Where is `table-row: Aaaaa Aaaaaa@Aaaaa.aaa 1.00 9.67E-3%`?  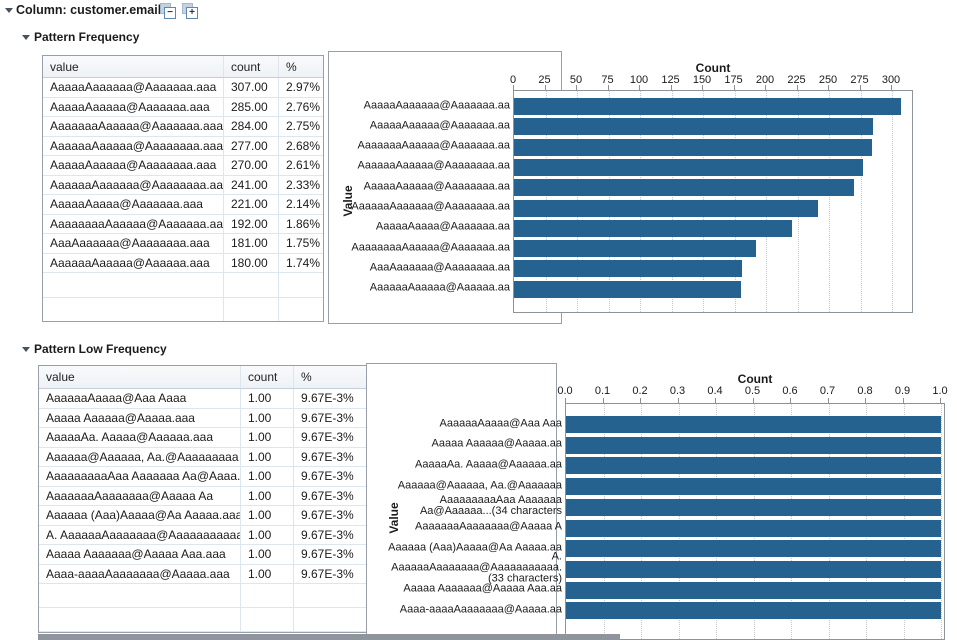
table-row: Aaaaa Aaaaaa@Aaaaa.aaa 1.00 9.67E-3% is located at coordinates (202, 418).